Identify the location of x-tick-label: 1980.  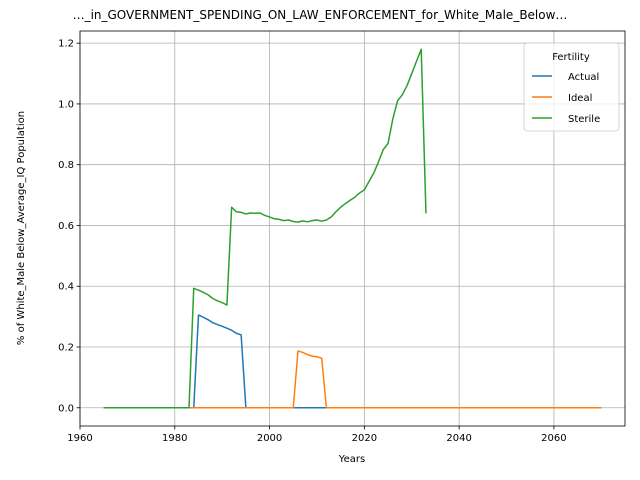
(174, 438).